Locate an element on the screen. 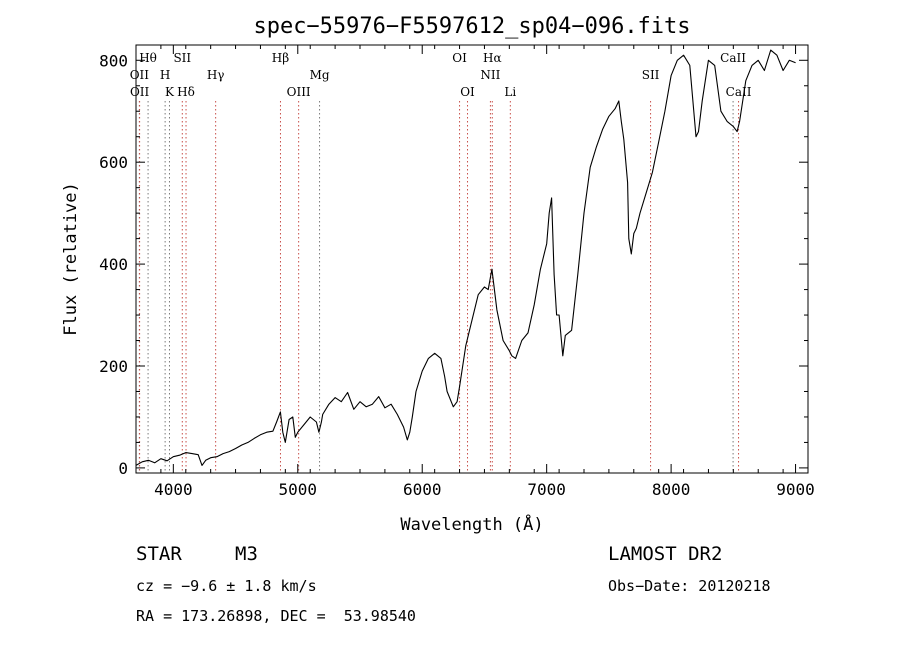 This screenshot has width=900, height=650. observation-date: Obs−Date: 20120218 is located at coordinates (689, 586).